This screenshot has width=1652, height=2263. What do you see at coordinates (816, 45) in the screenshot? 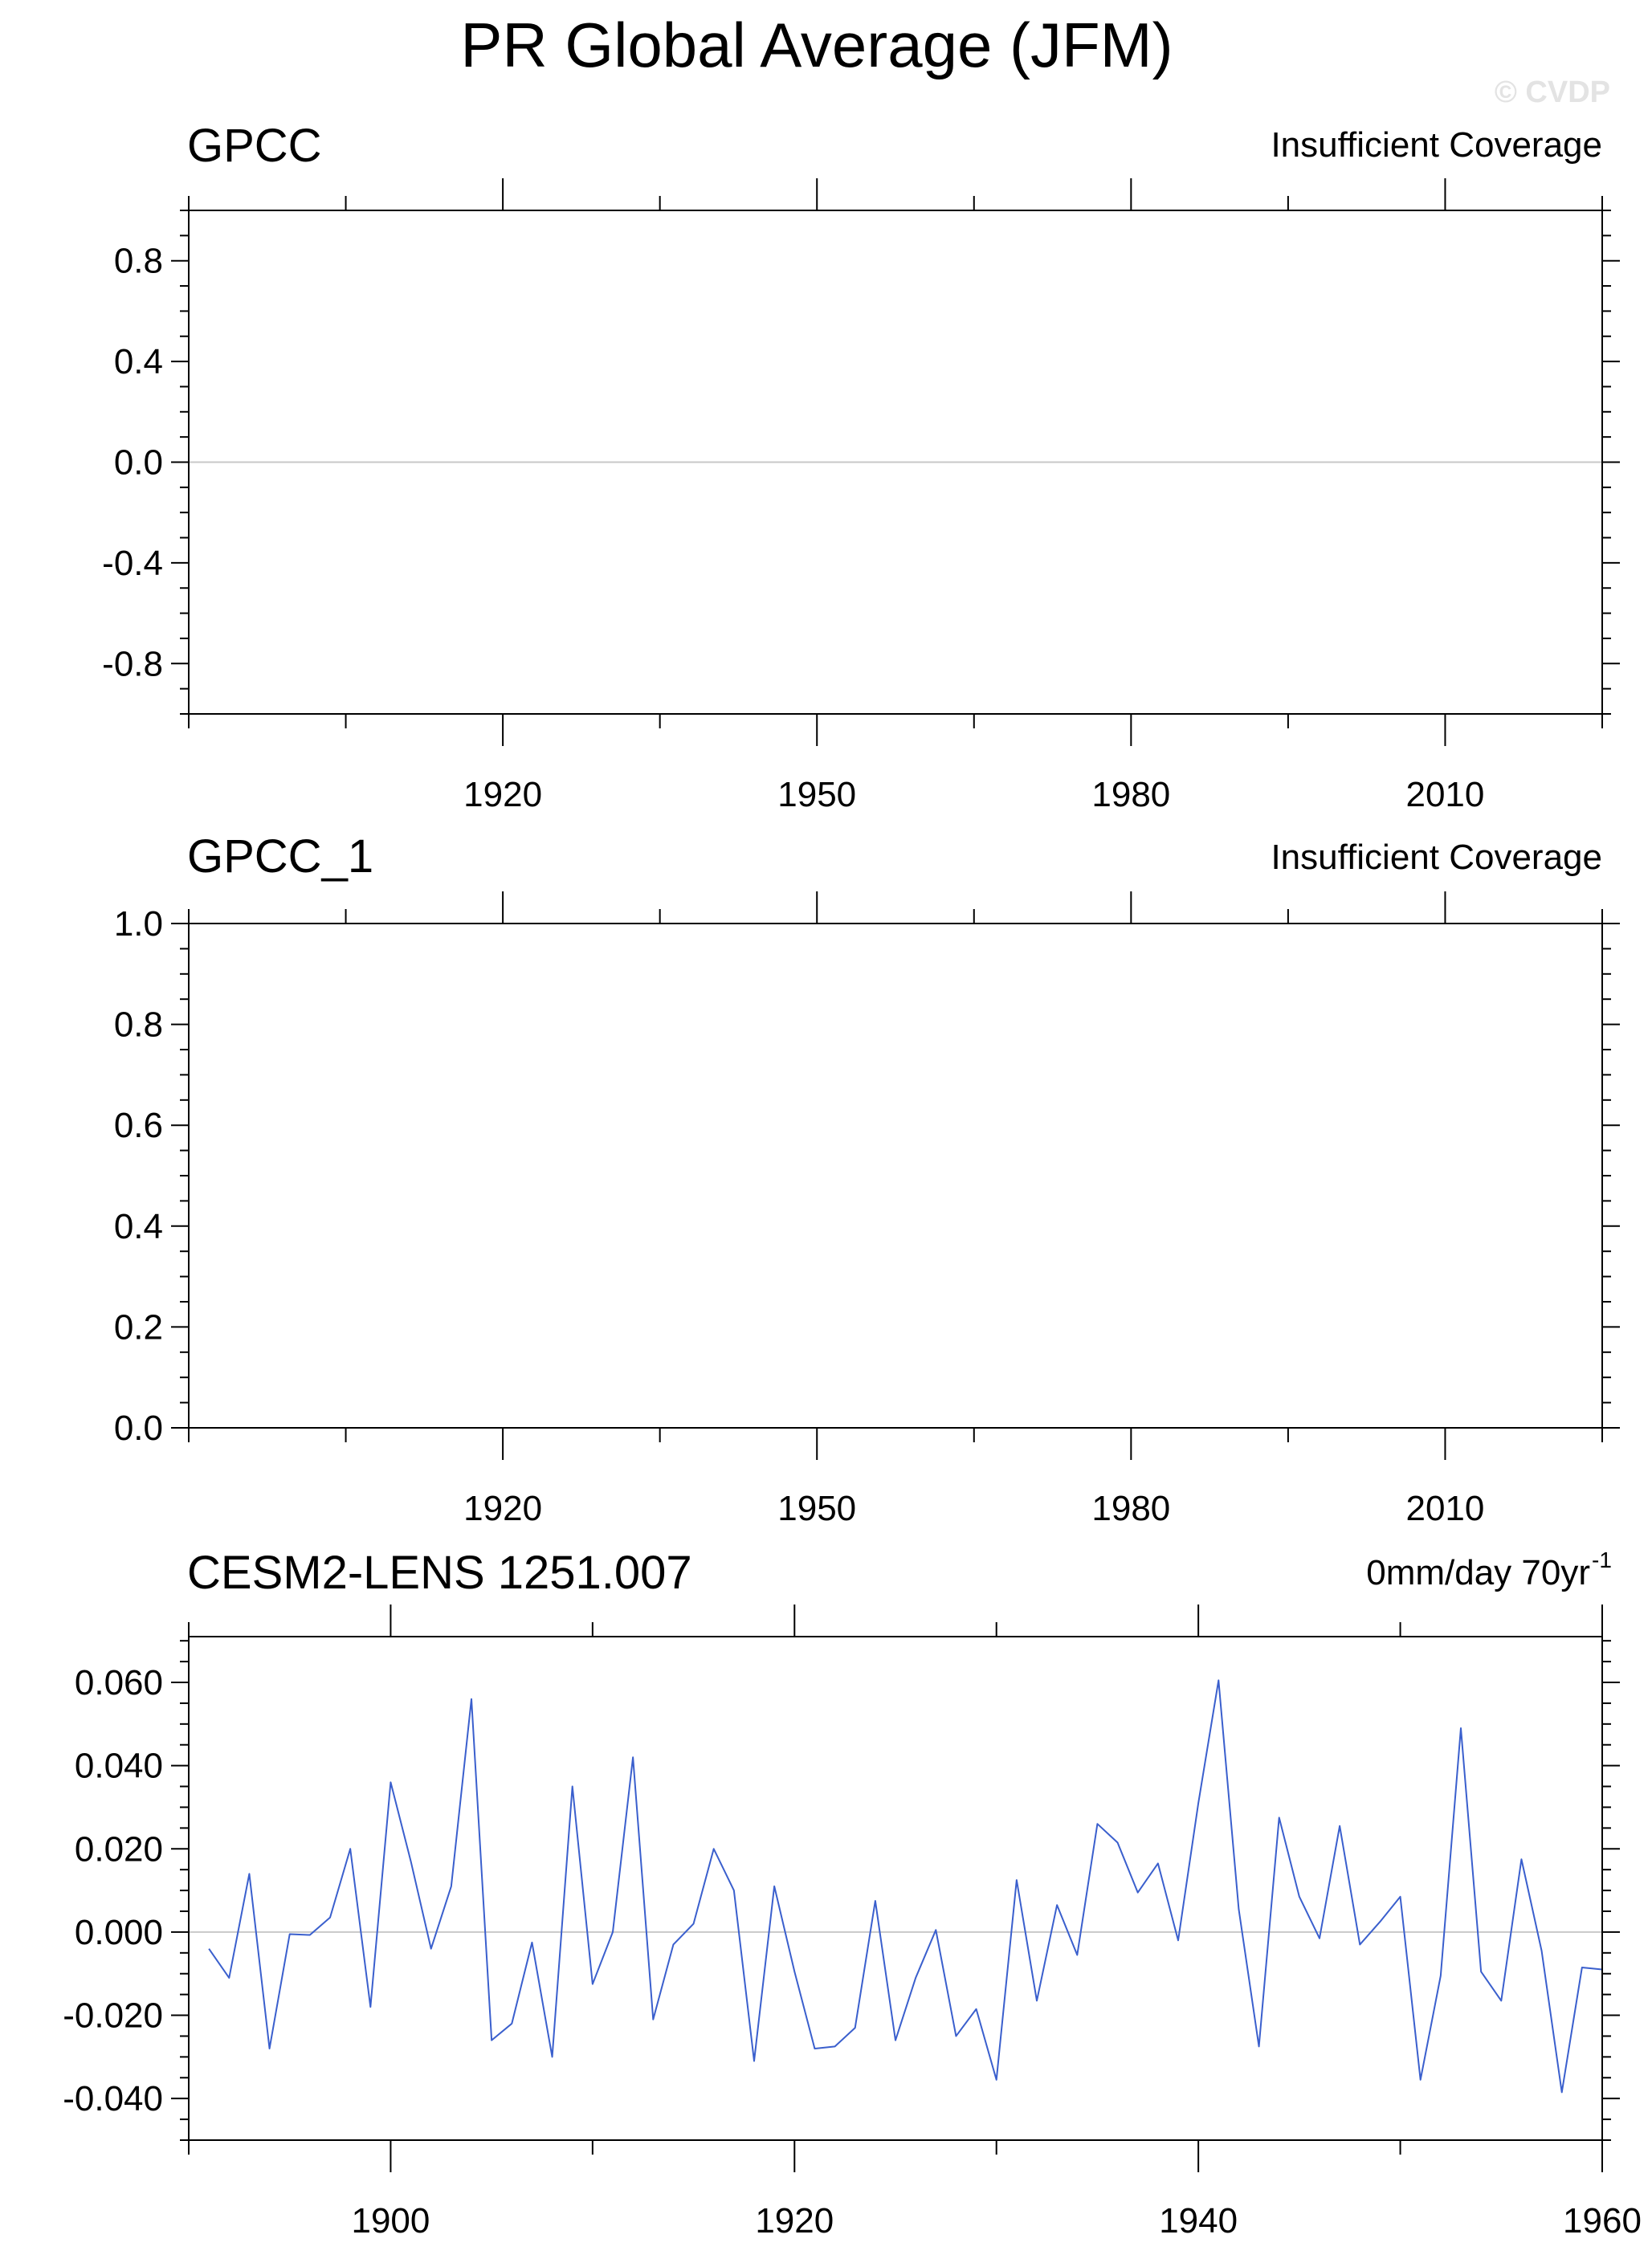
I see `figure-title: PR Global Average (JFM)` at bounding box center [816, 45].